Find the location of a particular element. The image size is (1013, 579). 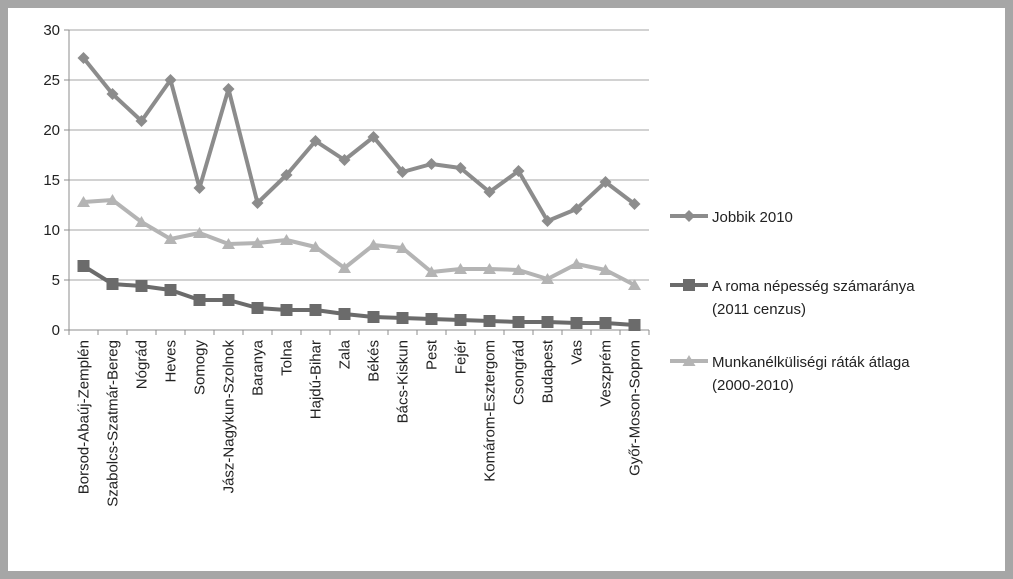

x-tick-label: Csongrád is located at coordinates (519, 372).